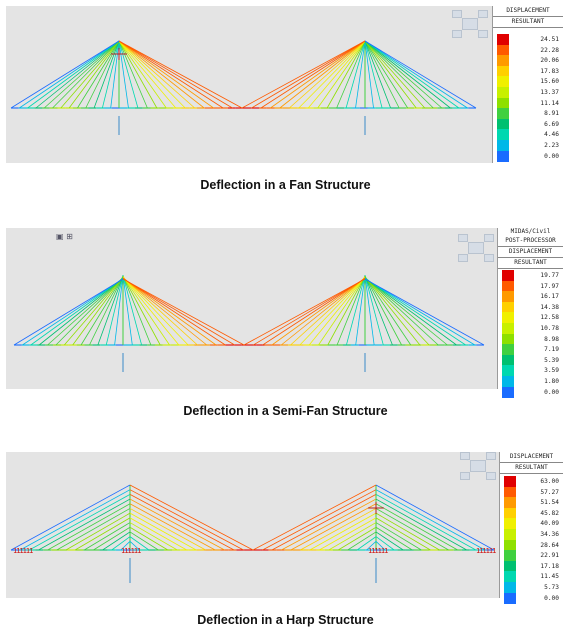 The width and height of the screenshot is (571, 631). I want to click on legend-value: 3.59, so click(551, 371).